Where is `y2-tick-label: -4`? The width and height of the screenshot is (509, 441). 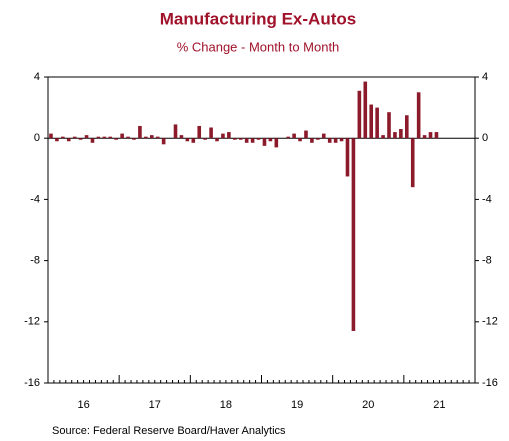
y2-tick-label: -4 is located at coordinates (487, 199).